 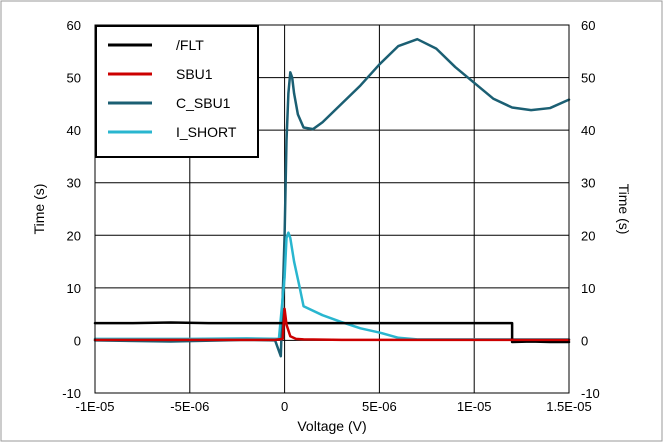 I want to click on y-tick-label-left: 60, so click(x=74, y=25).